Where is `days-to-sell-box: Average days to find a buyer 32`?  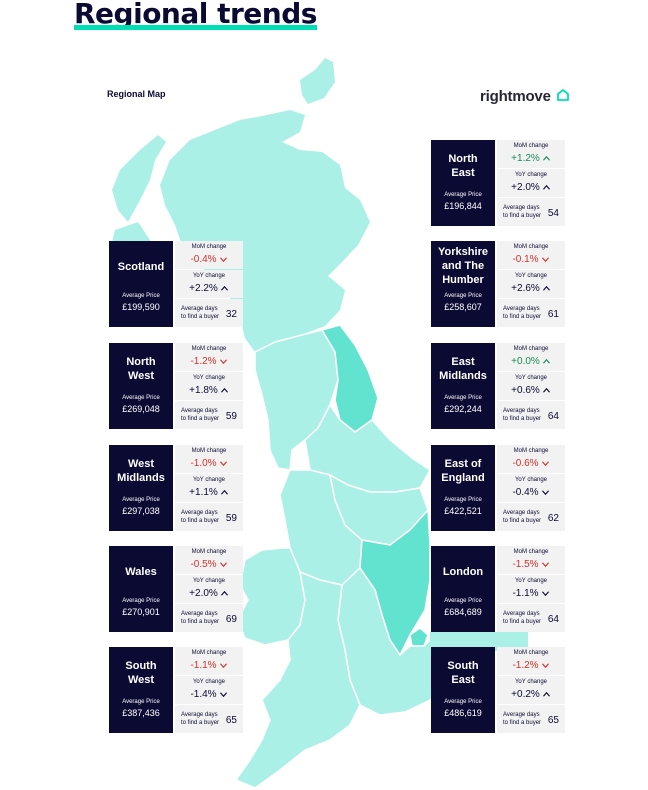
days-to-sell-box: Average days to find a buyer 32 is located at coordinates (209, 313).